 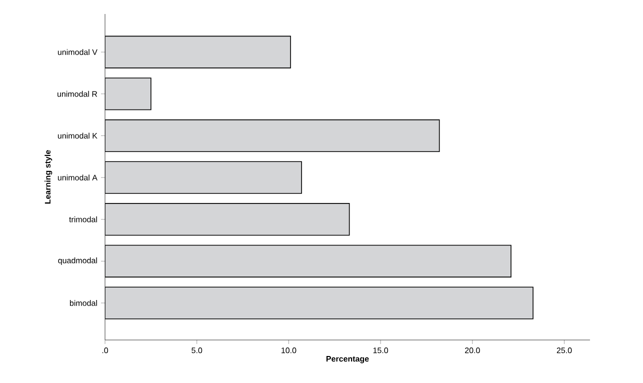 I want to click on y-tick-label: unimodal R, so click(x=78, y=93).